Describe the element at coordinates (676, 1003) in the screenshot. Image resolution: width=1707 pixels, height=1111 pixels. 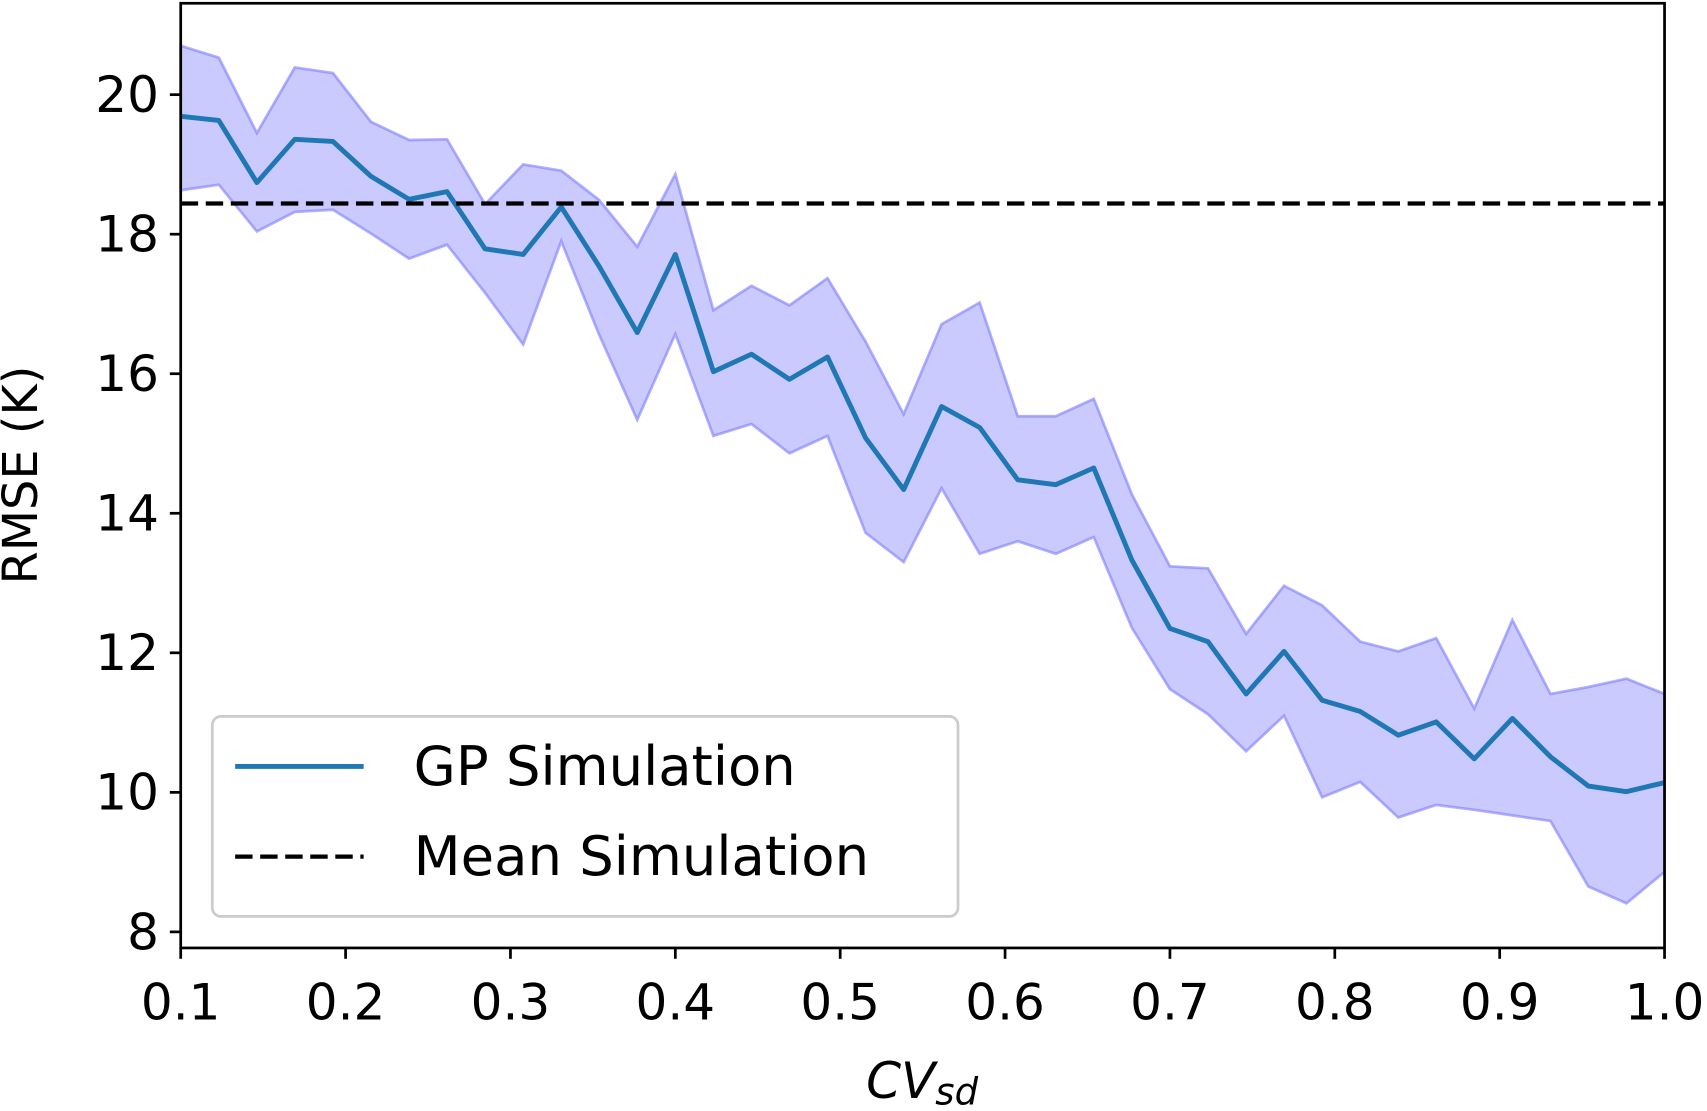
I see `x-tick-label: 0.4` at that location.